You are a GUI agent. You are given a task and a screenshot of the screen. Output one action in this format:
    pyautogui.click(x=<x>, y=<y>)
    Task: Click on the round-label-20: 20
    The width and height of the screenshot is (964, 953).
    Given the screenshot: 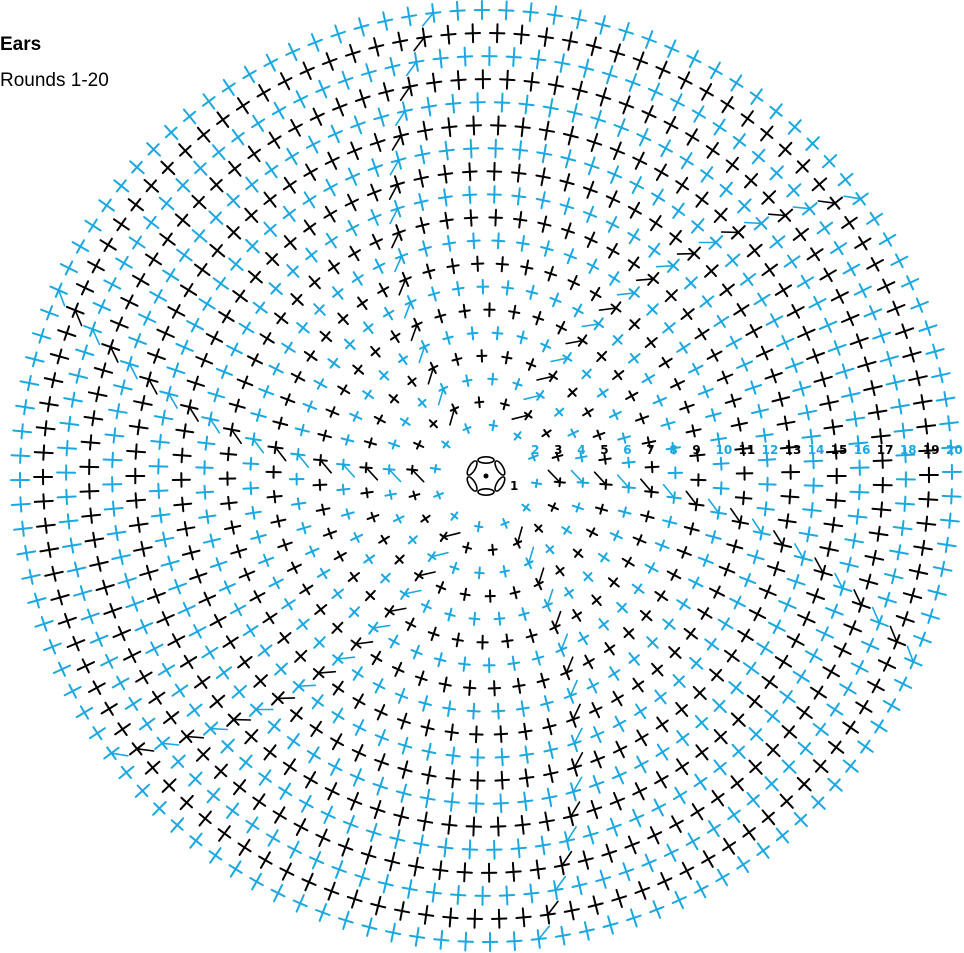 What is the action you would take?
    pyautogui.click(x=954, y=450)
    